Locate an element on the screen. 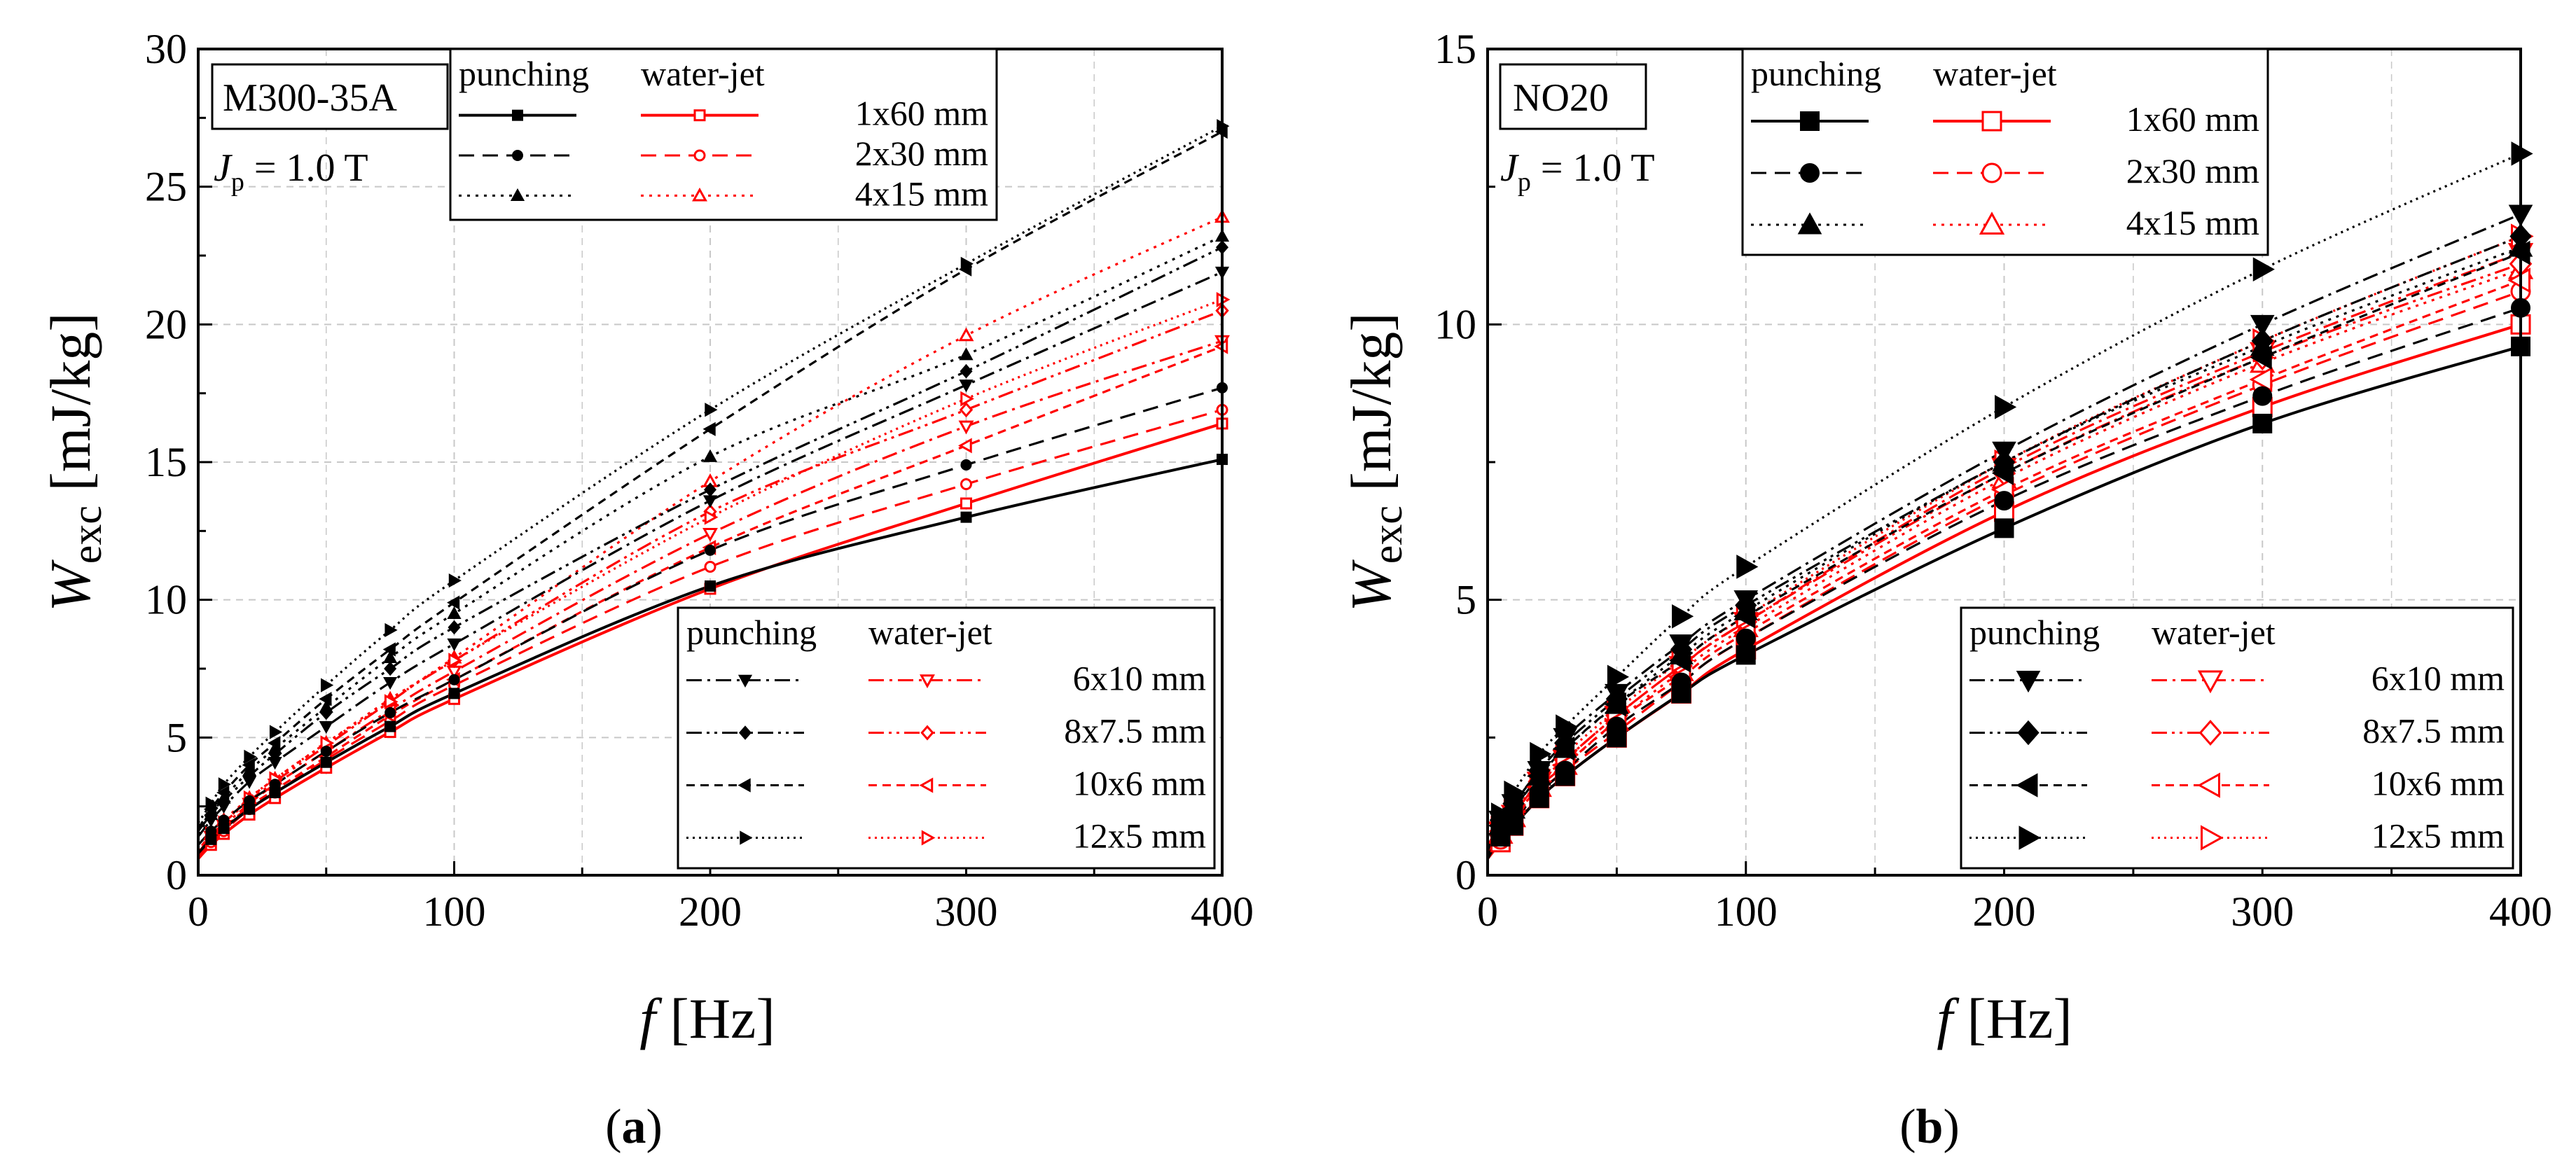 The width and height of the screenshot is (2576, 1163). x-axis-title-b: f [Hz] is located at coordinates (2004, 1019).